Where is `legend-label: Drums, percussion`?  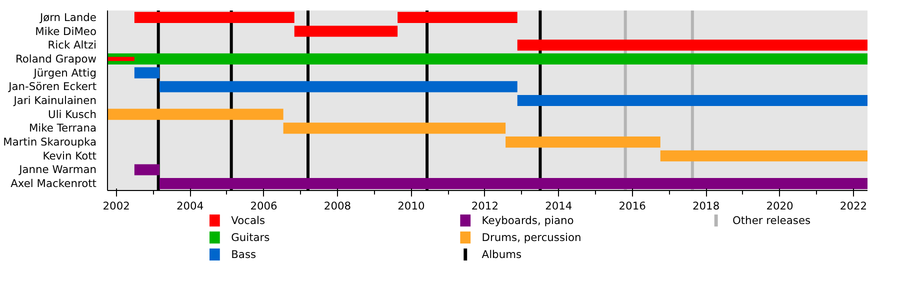
legend-label: Drums, percussion is located at coordinates (532, 237).